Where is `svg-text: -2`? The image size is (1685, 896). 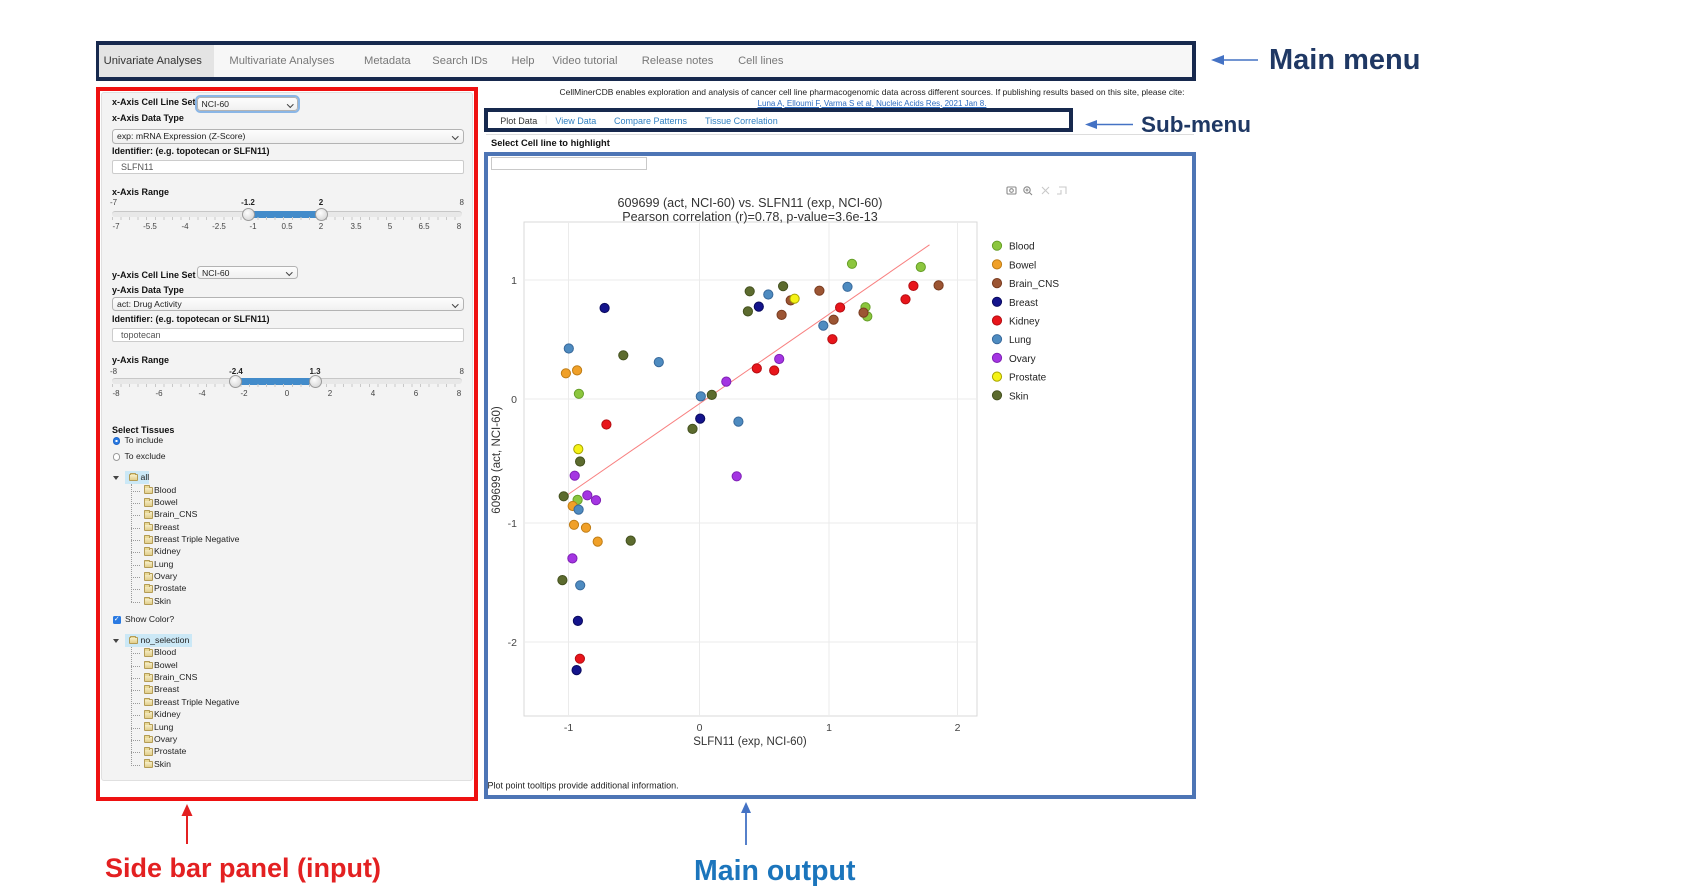
svg-text: -2 is located at coordinates (512, 643).